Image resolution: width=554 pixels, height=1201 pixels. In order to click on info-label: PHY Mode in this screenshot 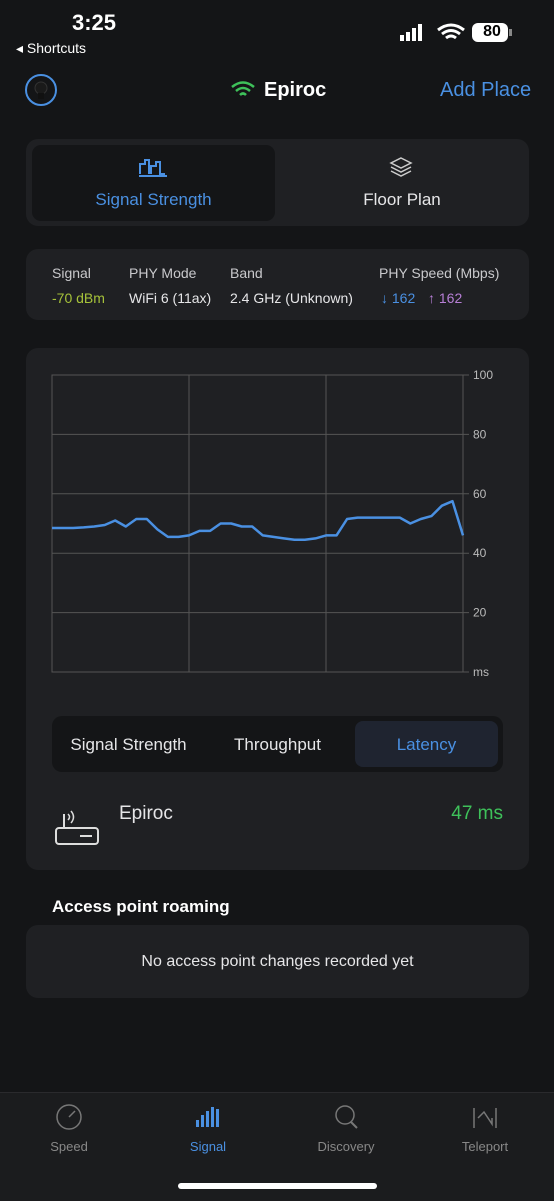, I will do `click(163, 273)`.